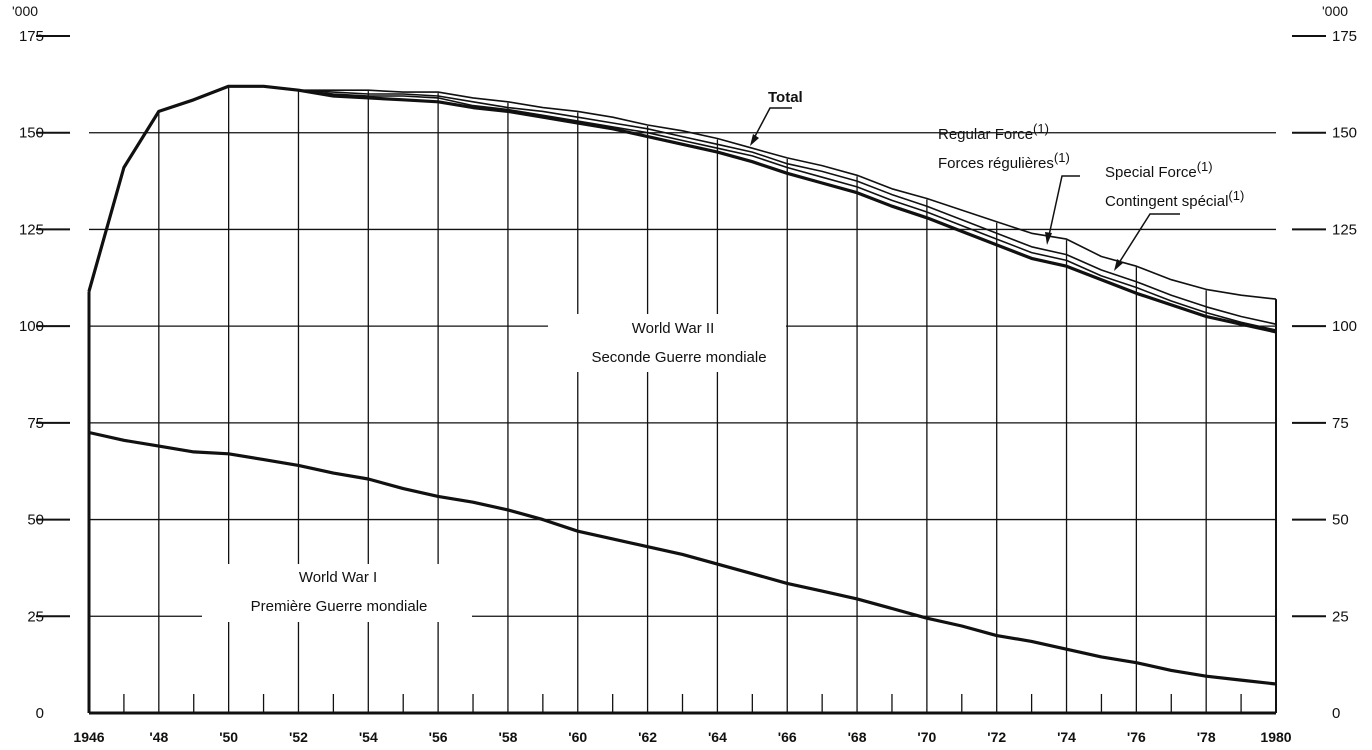 This screenshot has height=750, width=1372. Describe the element at coordinates (577, 737) in the screenshot. I see `x-tick-label-1960: '60` at that location.